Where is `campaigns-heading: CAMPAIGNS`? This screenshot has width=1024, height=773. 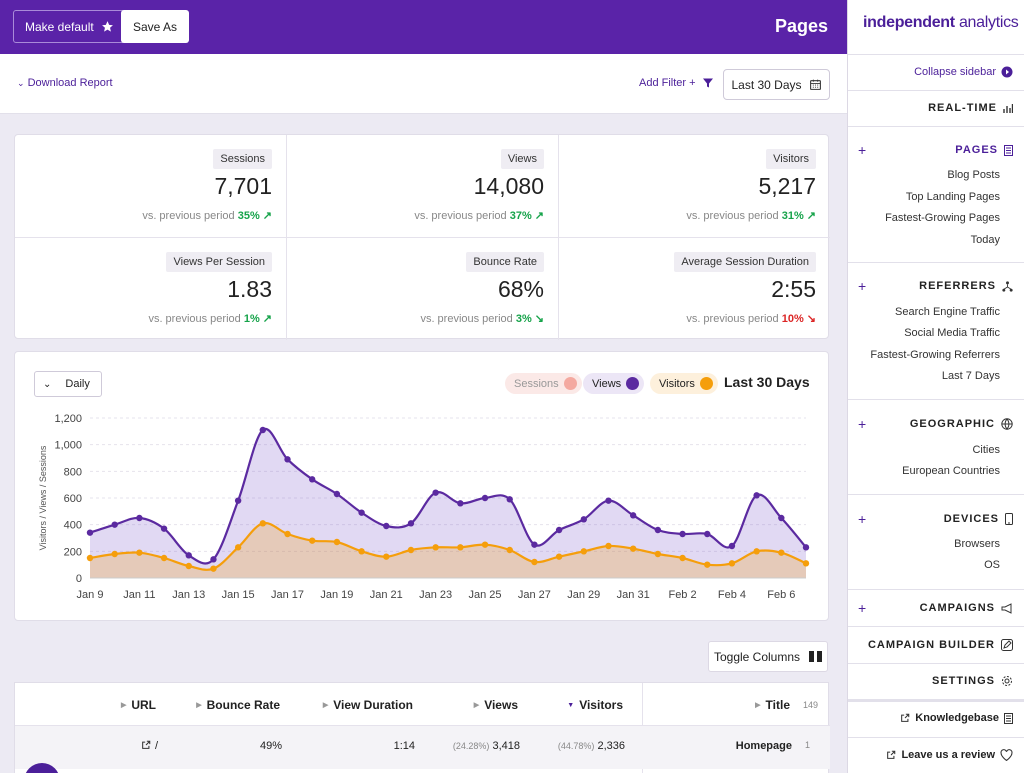 campaigns-heading: CAMPAIGNS is located at coordinates (966, 608).